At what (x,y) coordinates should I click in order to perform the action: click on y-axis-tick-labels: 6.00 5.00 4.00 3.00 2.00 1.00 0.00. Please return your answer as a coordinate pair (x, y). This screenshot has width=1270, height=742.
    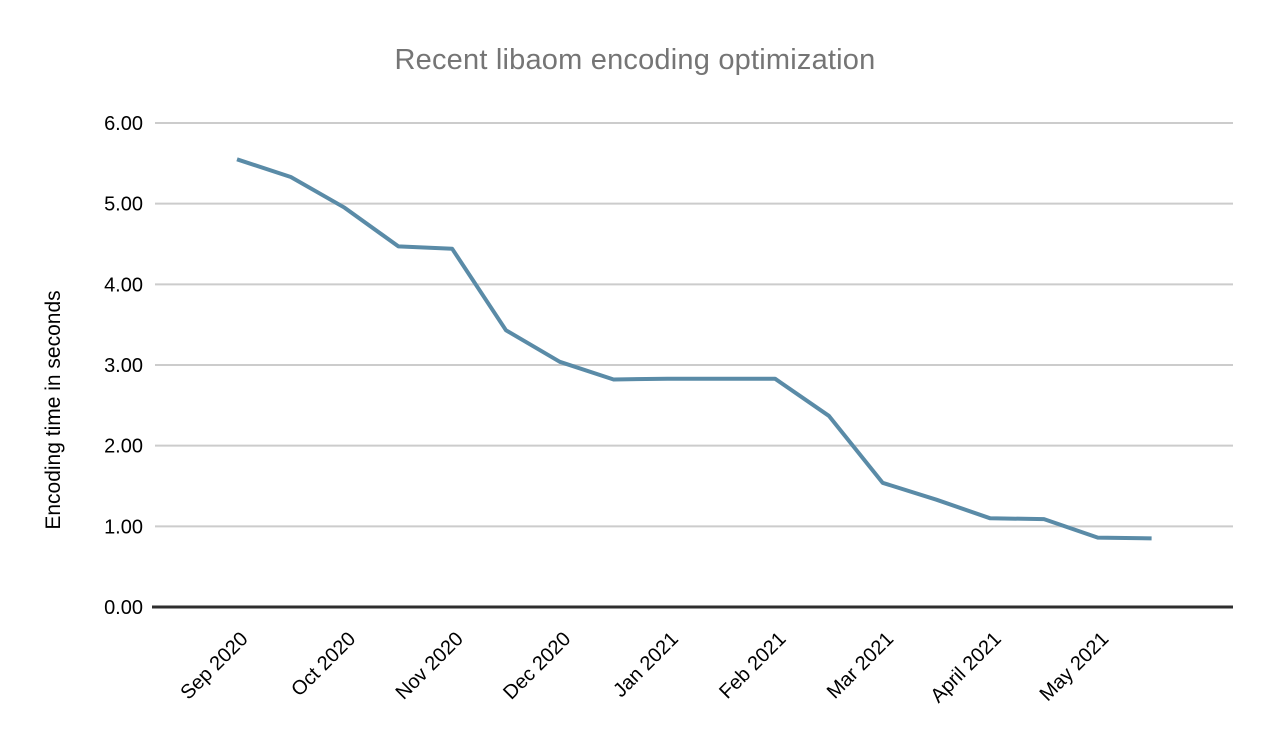
    Looking at the image, I should click on (123, 366).